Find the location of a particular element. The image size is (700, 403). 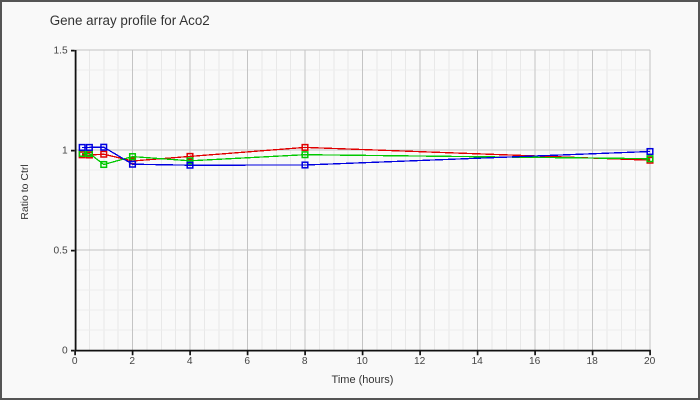

svg-text: 16 is located at coordinates (535, 361).